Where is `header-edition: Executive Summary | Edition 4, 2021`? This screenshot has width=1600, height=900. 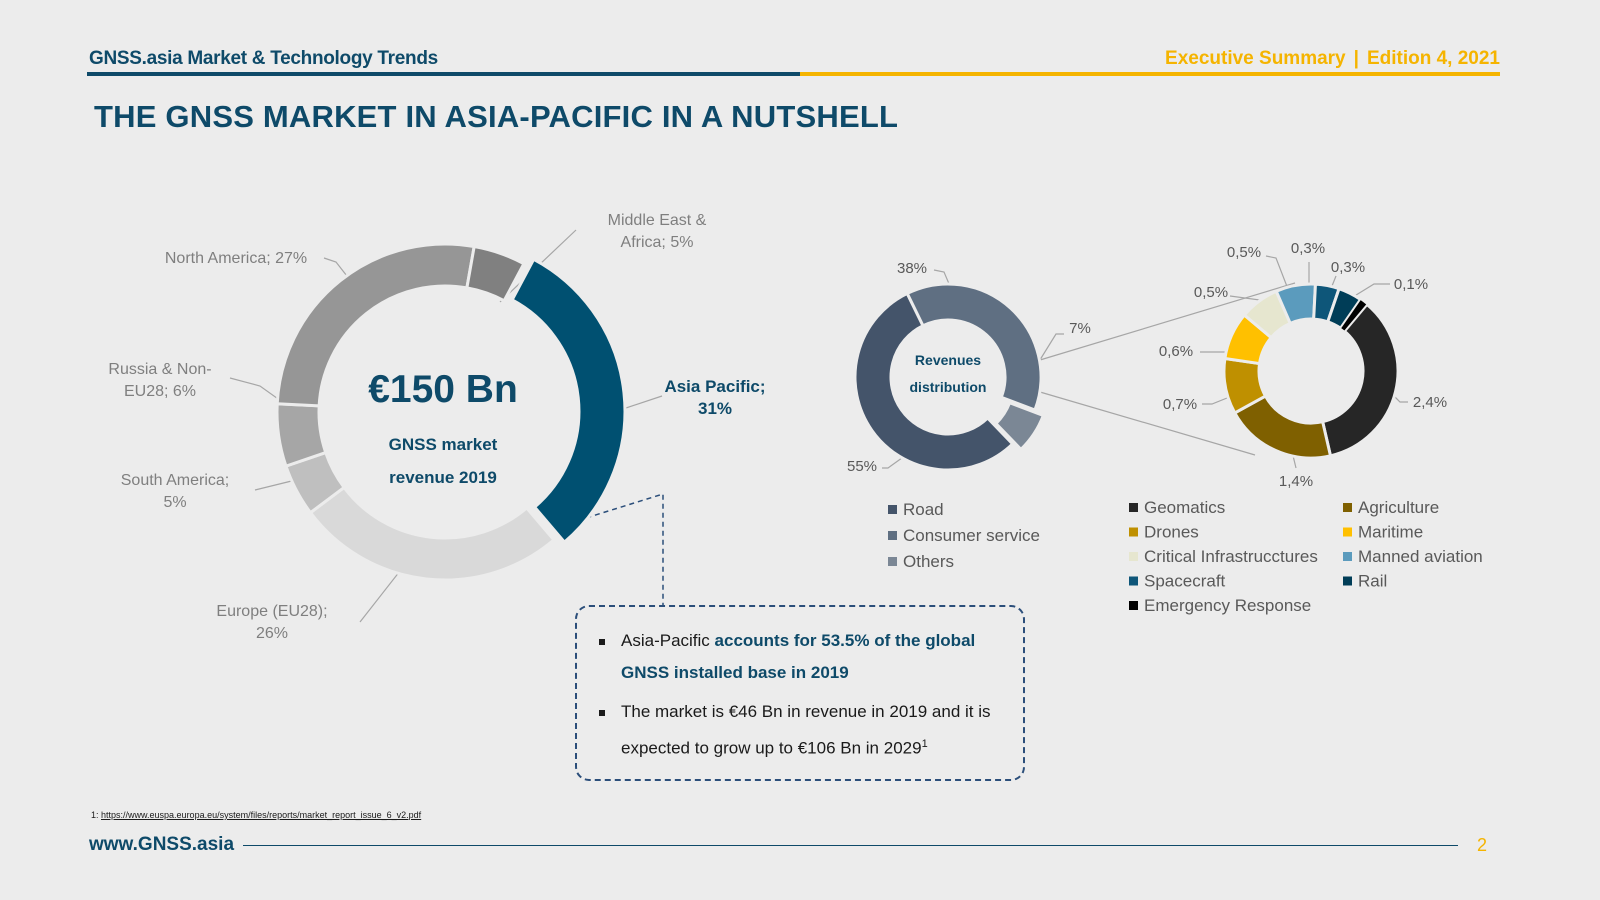
header-edition: Executive Summary | Edition 4, 2021 is located at coordinates (1332, 59).